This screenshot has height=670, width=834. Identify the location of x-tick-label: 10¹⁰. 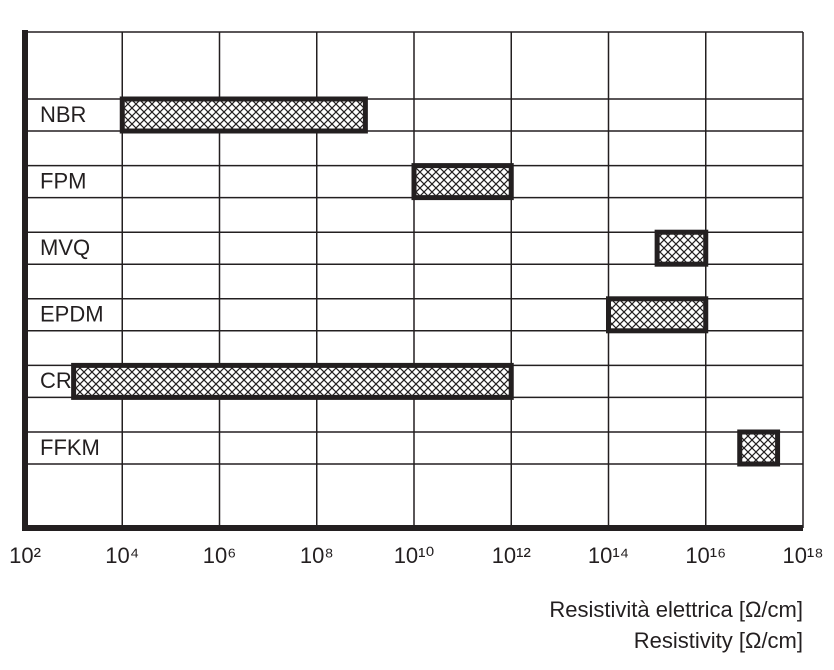
(414, 555).